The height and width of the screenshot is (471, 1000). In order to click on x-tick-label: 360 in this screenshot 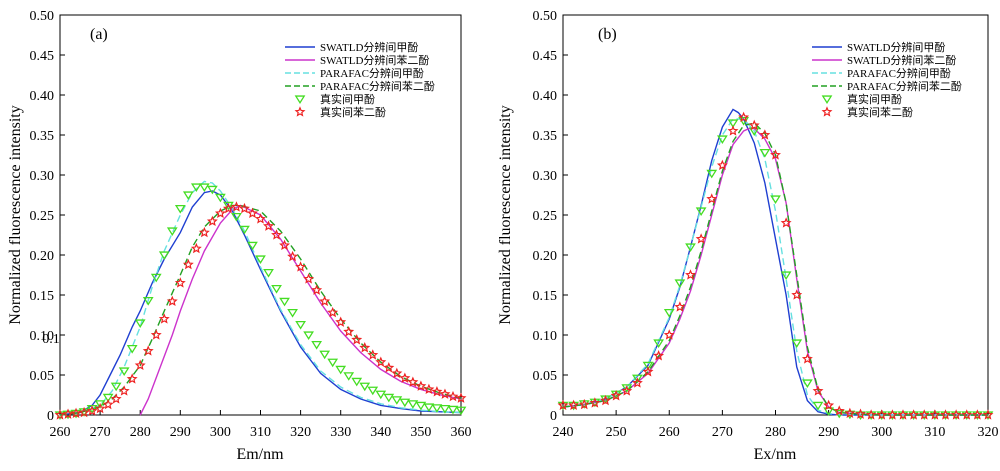, I will do `click(461, 432)`.